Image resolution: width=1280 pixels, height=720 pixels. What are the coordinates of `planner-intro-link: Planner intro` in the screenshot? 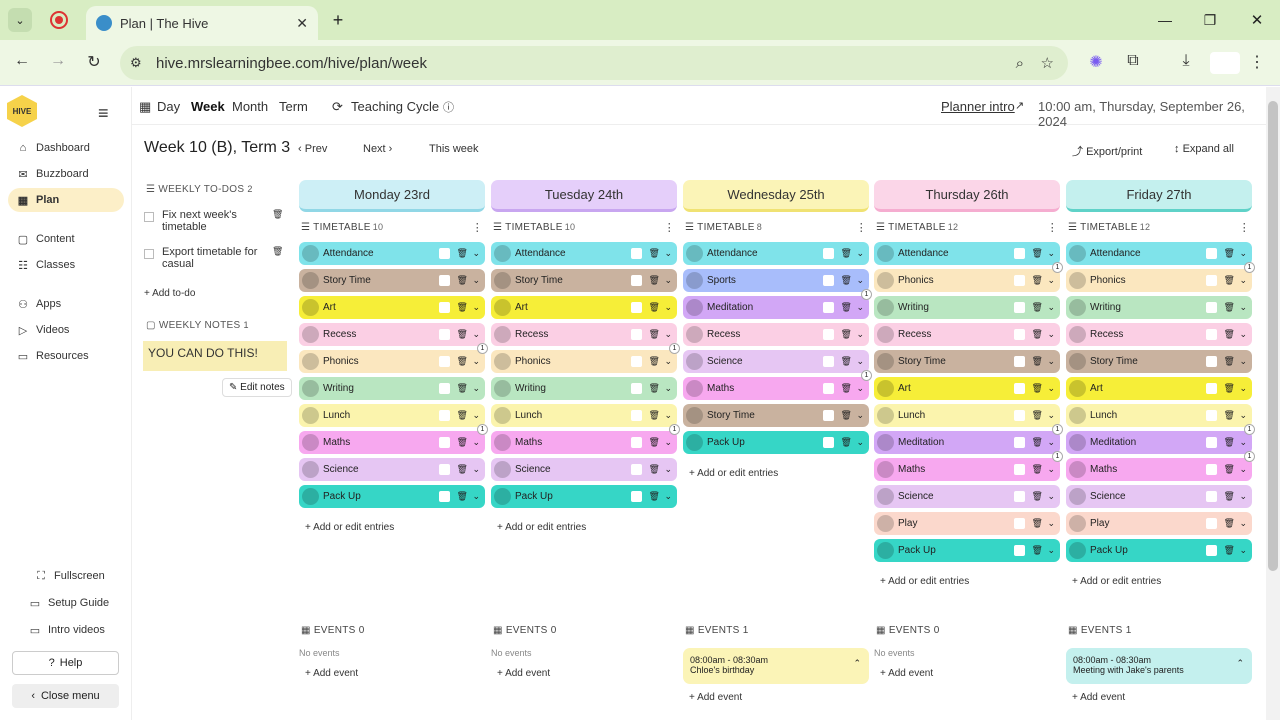 It's located at (978, 106).